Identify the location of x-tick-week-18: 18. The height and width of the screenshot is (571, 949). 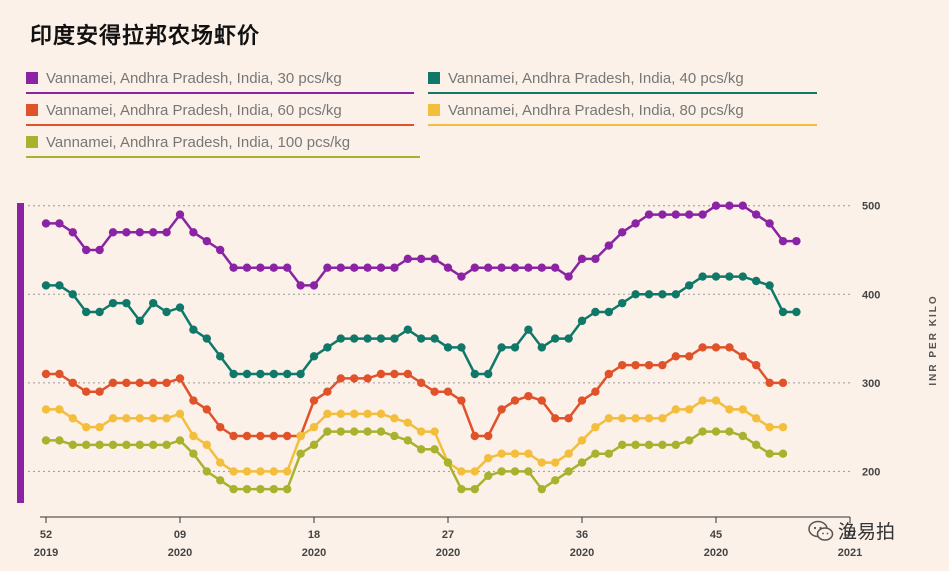
(314, 535).